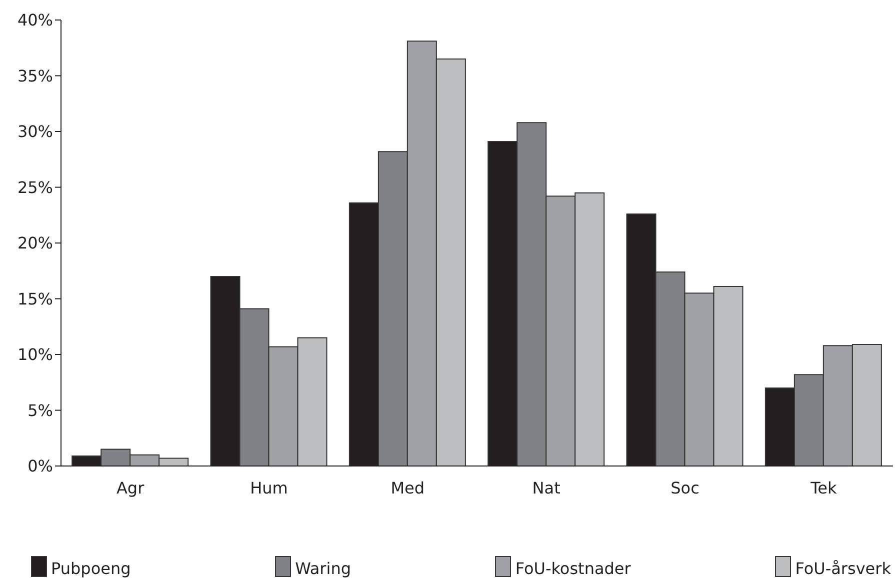 The height and width of the screenshot is (578, 895). What do you see at coordinates (269, 488) in the screenshot?
I see `x-tick-label: Hum` at bounding box center [269, 488].